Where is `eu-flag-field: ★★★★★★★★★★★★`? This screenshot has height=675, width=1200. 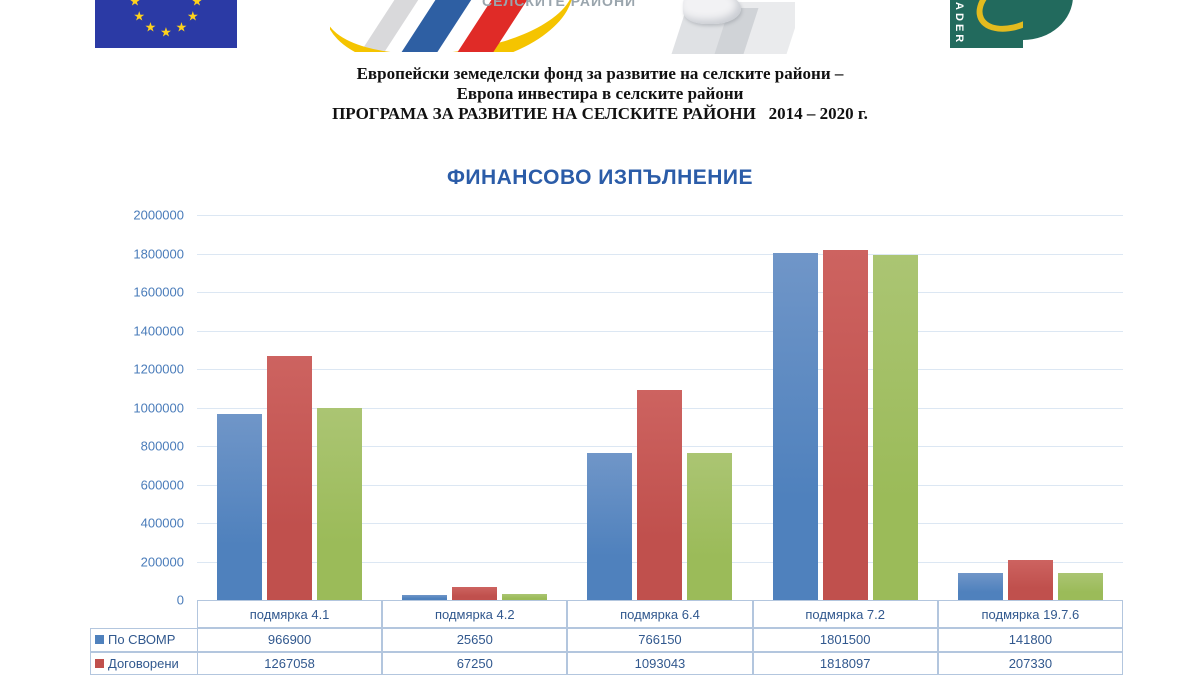
eu-flag-field: ★★★★★★★★★★★★ is located at coordinates (166, 24).